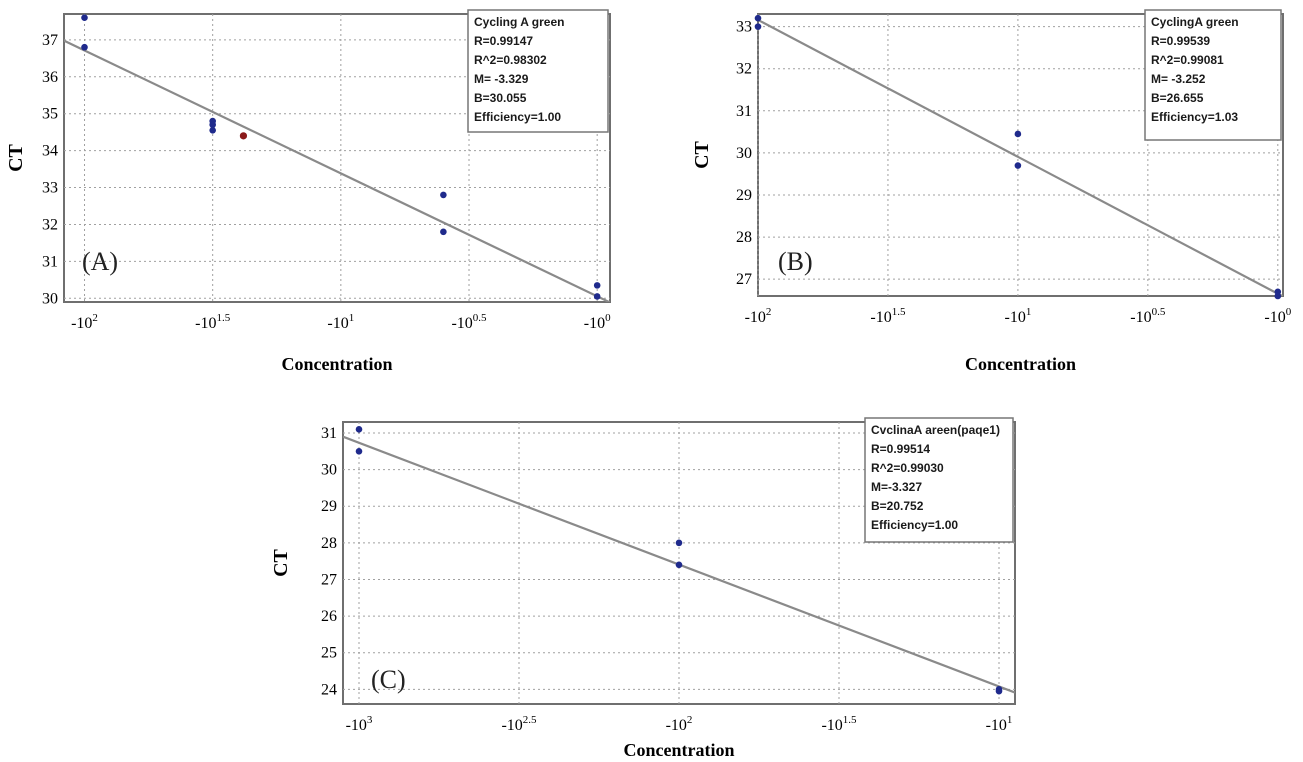 The image size is (1303, 762). What do you see at coordinates (939, 480) in the screenshot?
I see `legend-box-c` at bounding box center [939, 480].